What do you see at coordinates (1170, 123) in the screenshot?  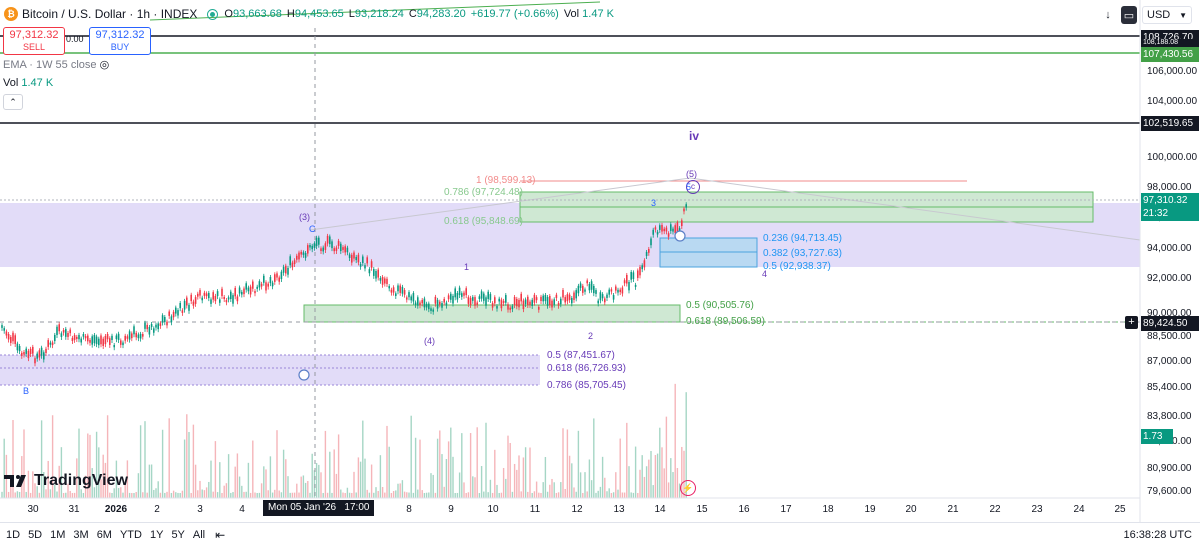 I see `price-label-102519: 102,519.65` at bounding box center [1170, 123].